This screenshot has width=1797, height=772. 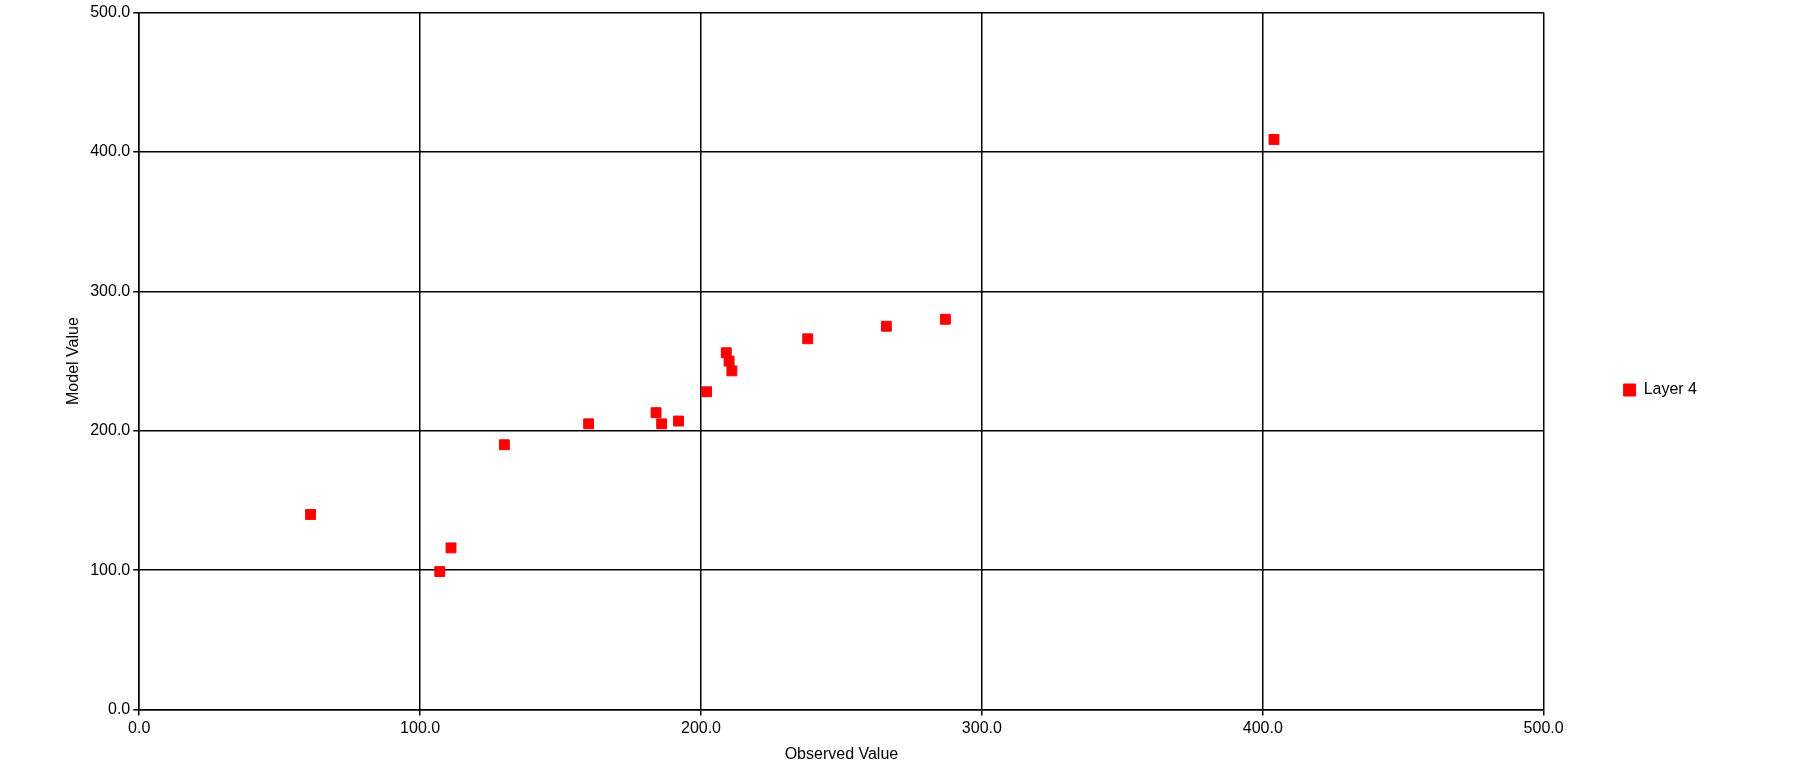 I want to click on y-axis-title: Model Value, so click(x=73, y=361).